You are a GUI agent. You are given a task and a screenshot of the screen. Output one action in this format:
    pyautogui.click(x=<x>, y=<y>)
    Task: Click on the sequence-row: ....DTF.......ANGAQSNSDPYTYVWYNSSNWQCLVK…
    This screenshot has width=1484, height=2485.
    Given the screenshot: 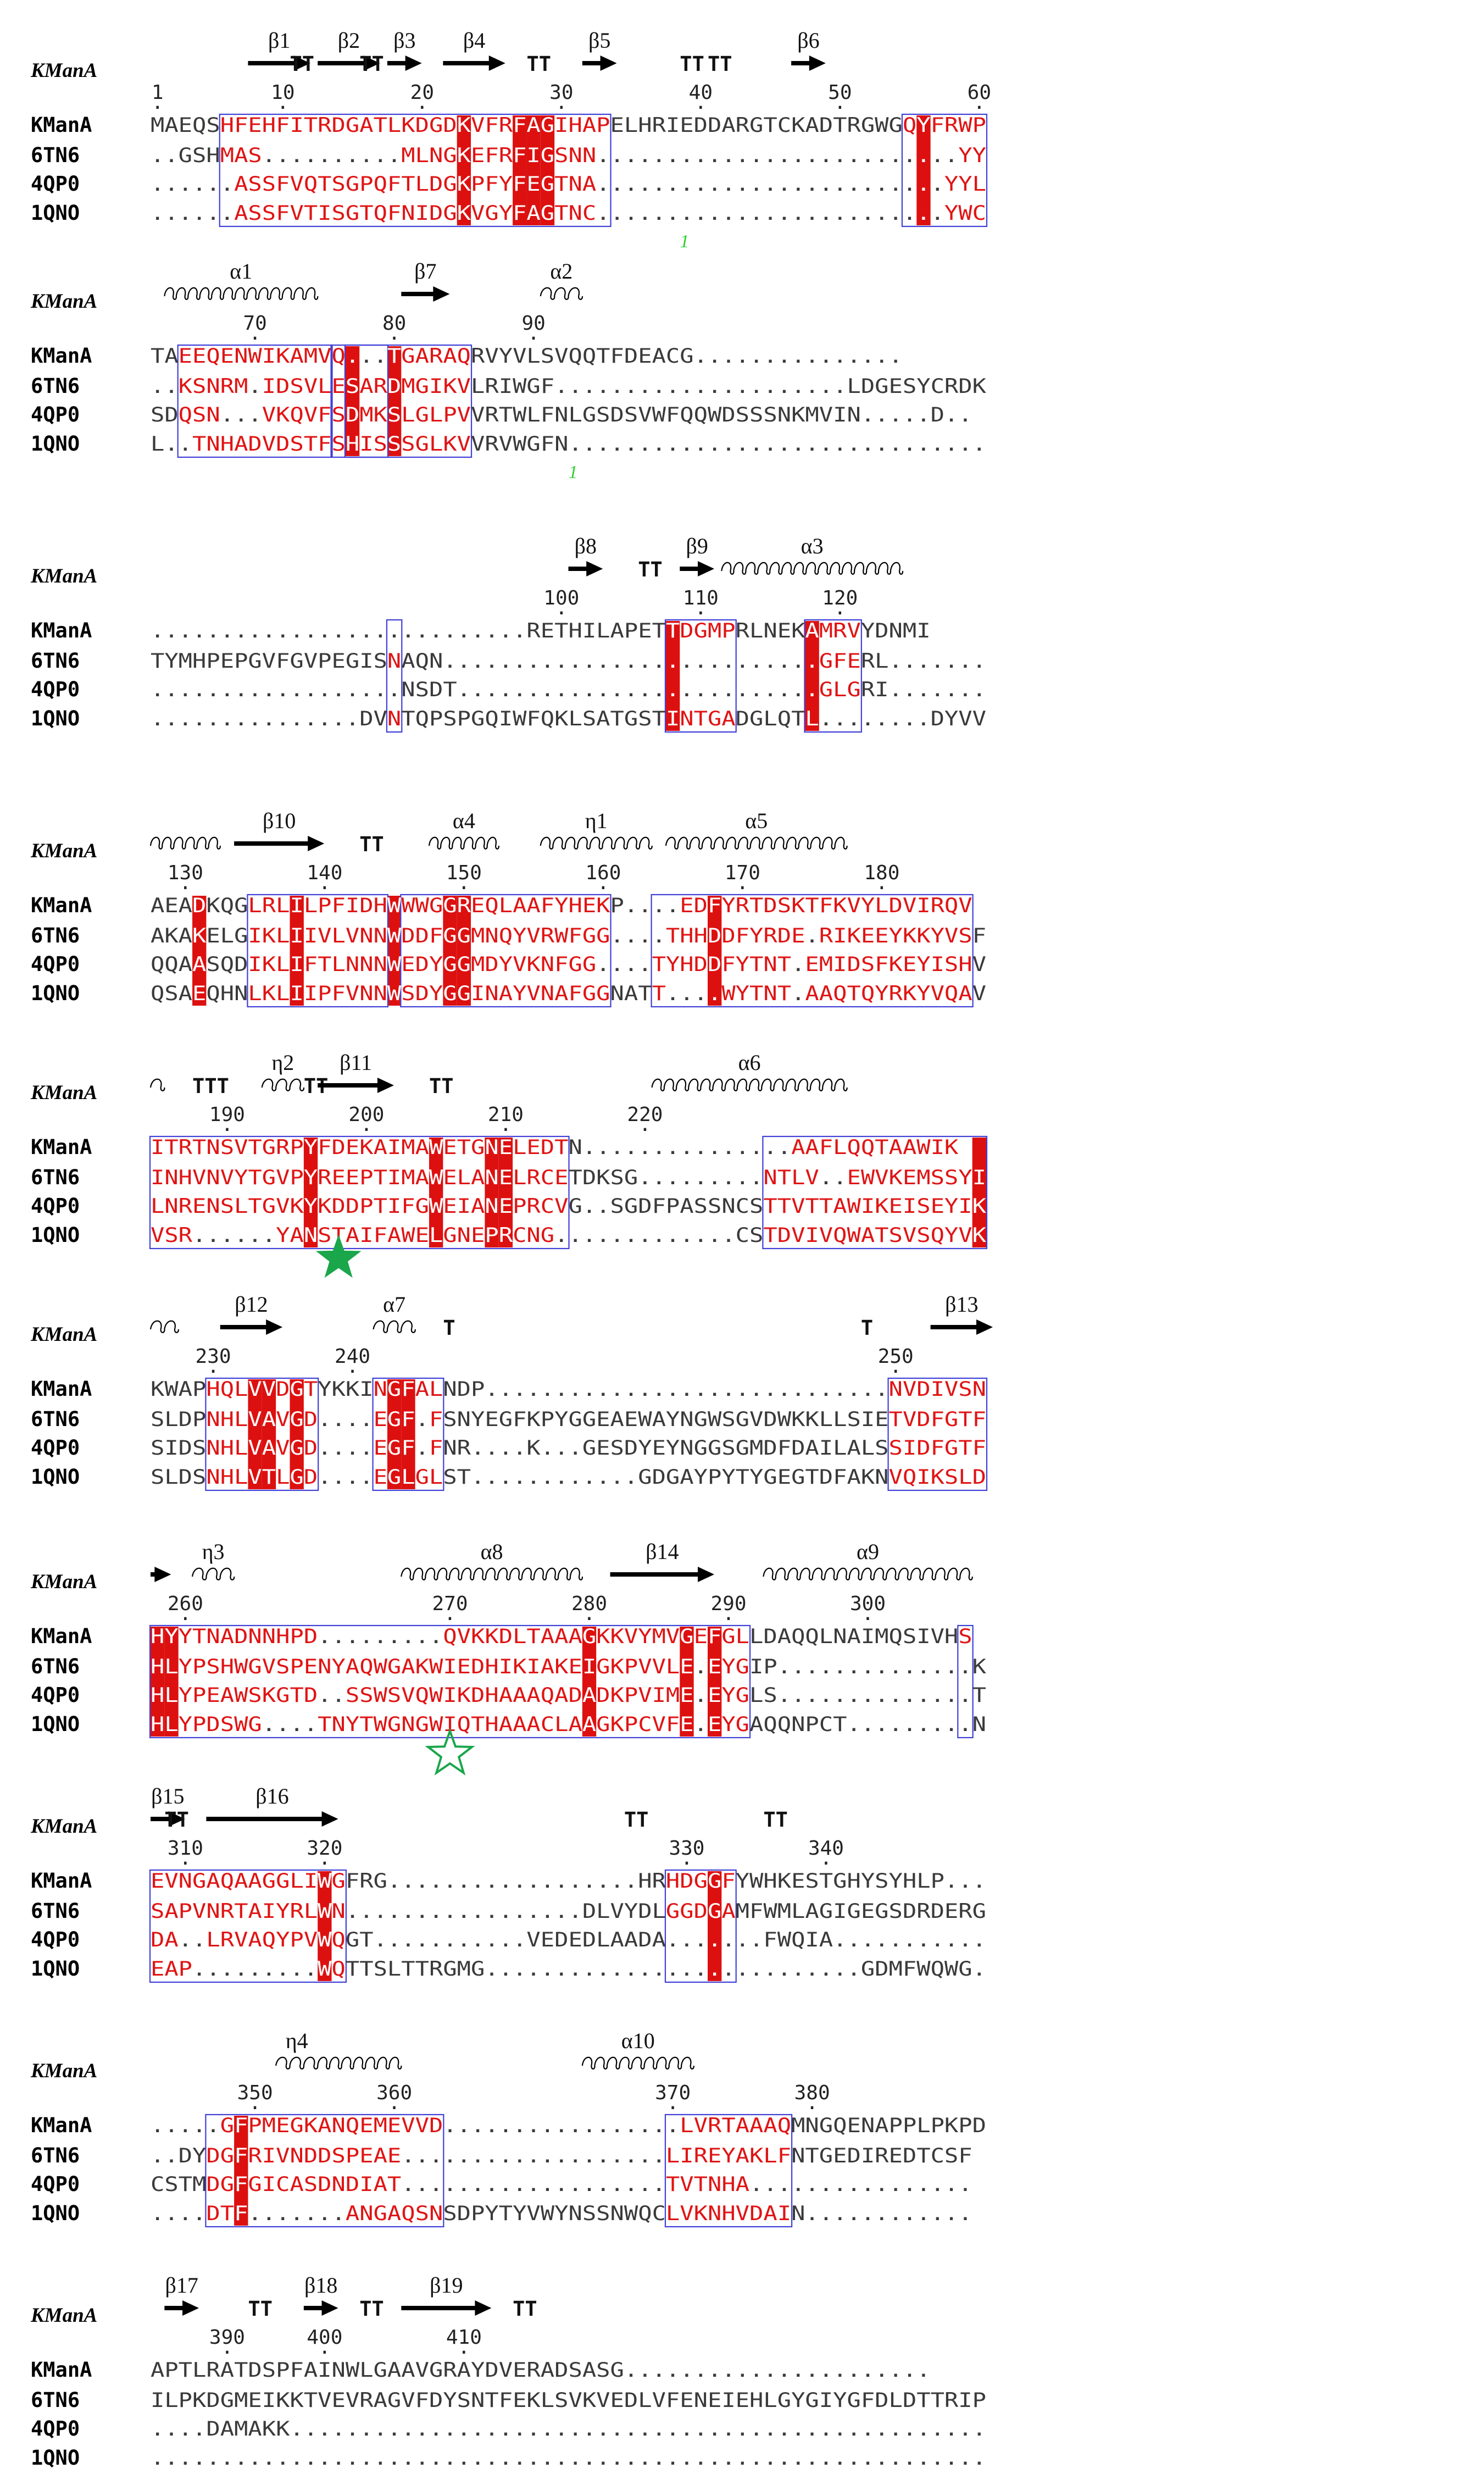 What is the action you would take?
    pyautogui.click(x=561, y=2213)
    